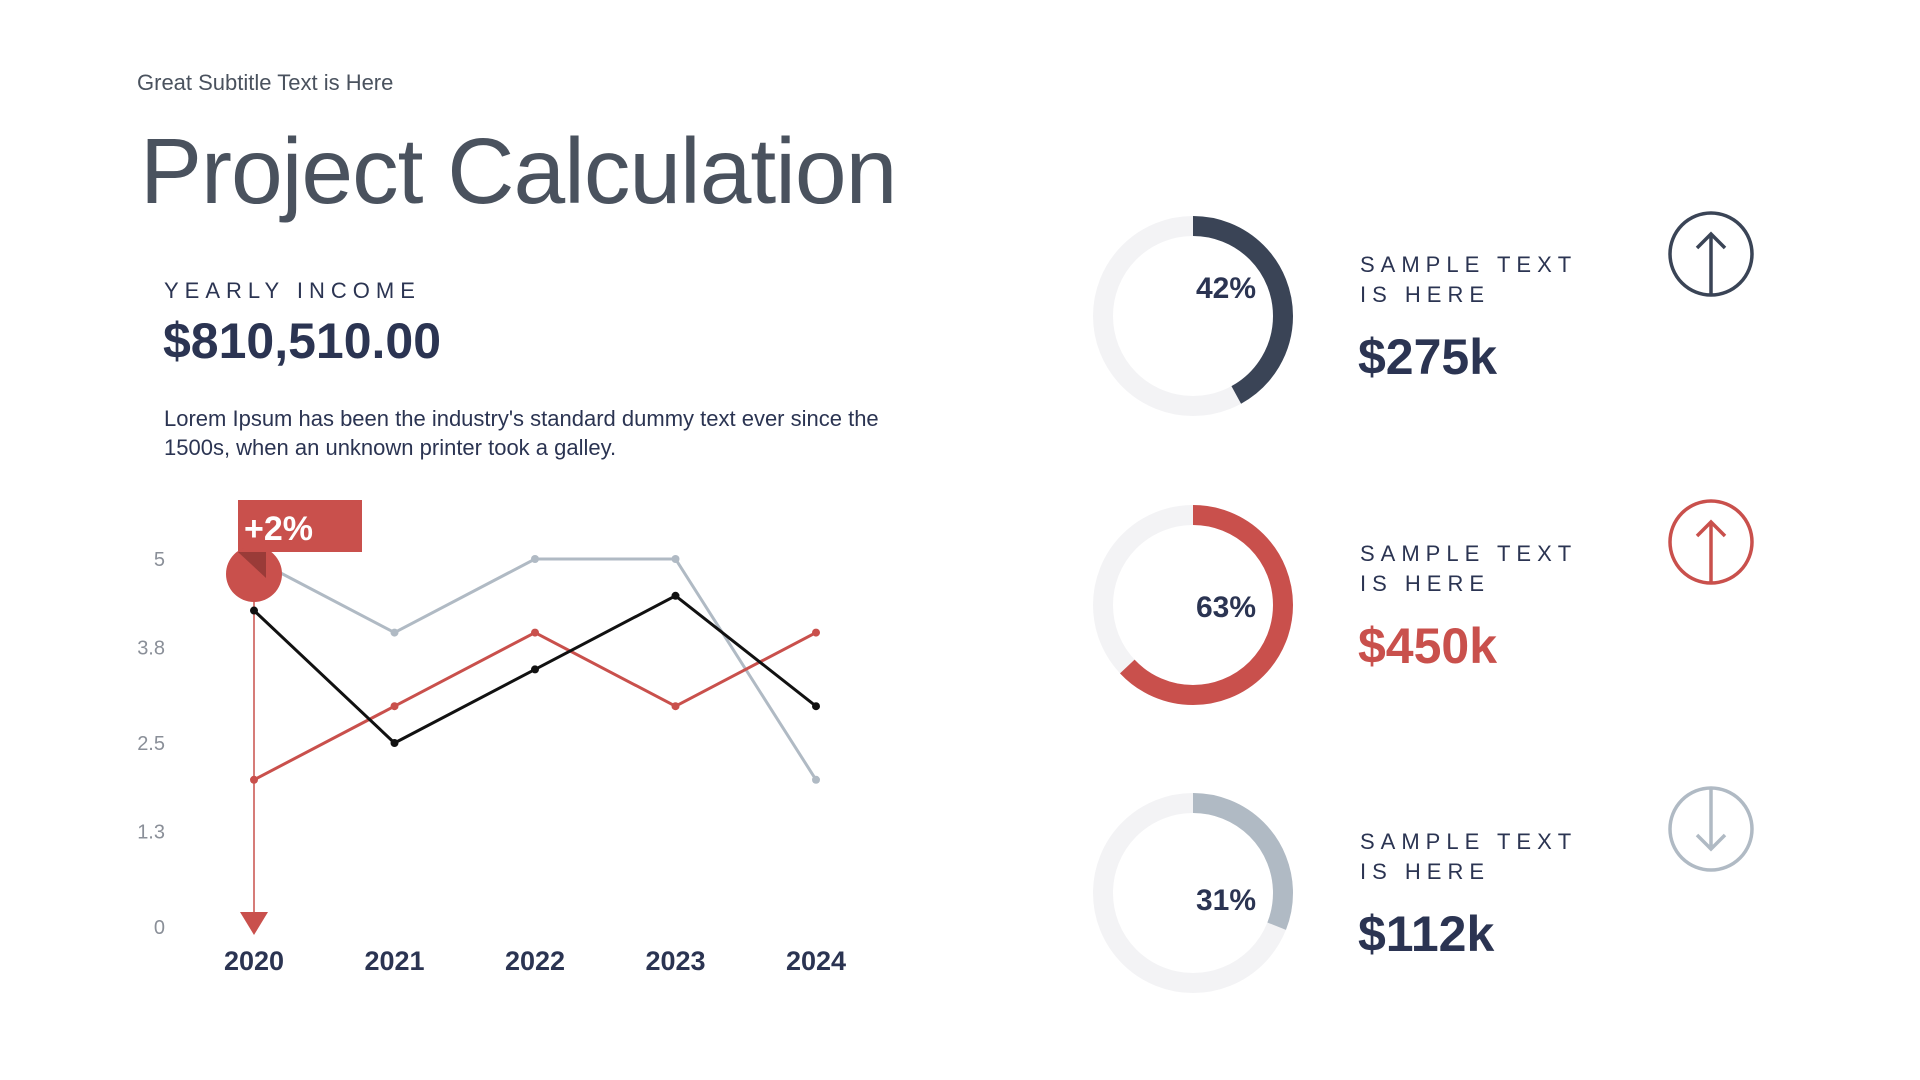  I want to click on y-tick-label: 2.5, so click(151, 744).